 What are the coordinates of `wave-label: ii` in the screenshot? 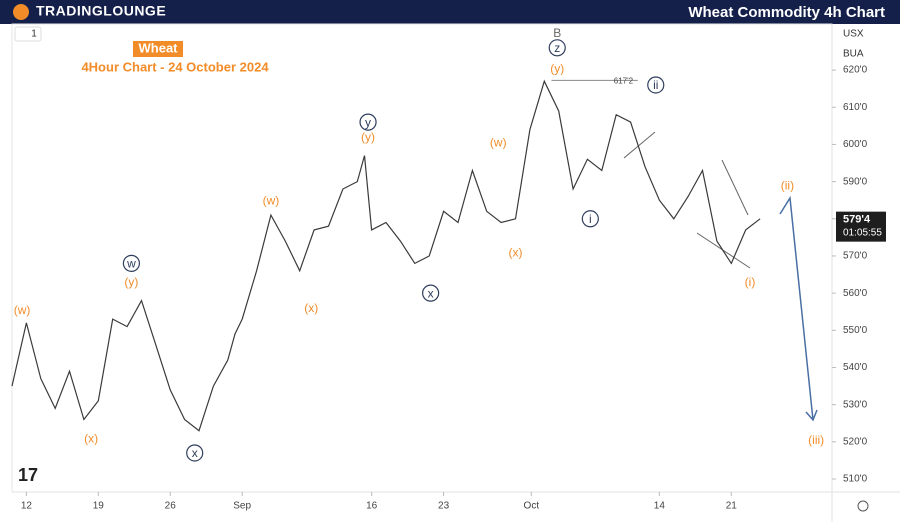 It's located at (655, 85).